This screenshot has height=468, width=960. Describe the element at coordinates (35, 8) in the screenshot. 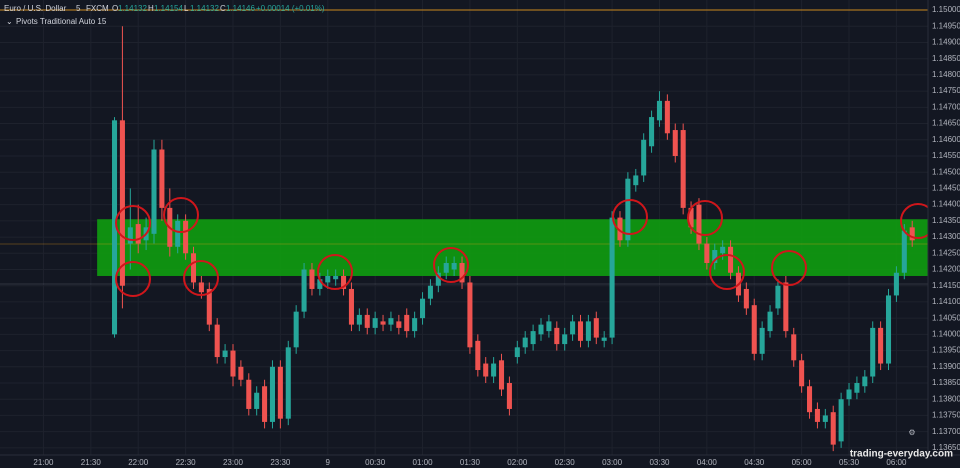

I see `symbol: Euro / U.S. Dollar` at that location.